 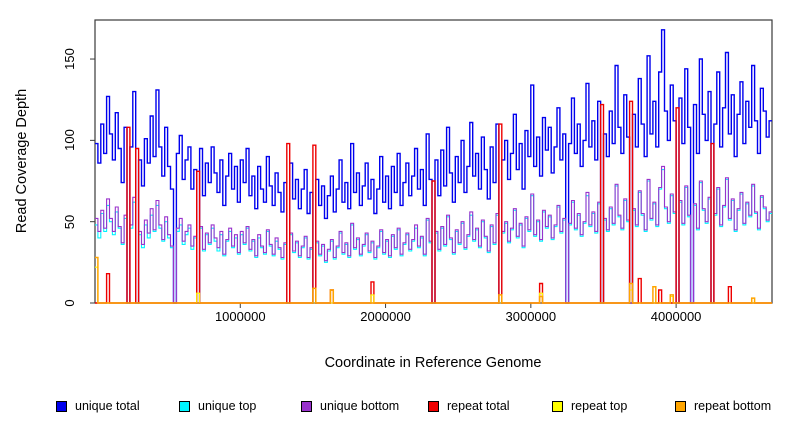 I want to click on x-tick-label-3000000: 3000000, so click(x=531, y=316).